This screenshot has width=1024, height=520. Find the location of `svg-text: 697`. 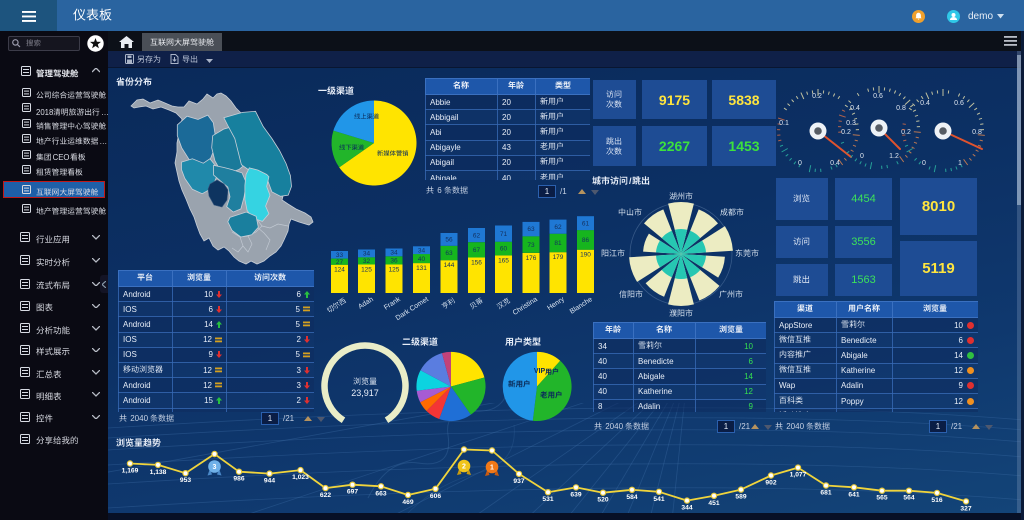

svg-text: 697 is located at coordinates (352, 492).